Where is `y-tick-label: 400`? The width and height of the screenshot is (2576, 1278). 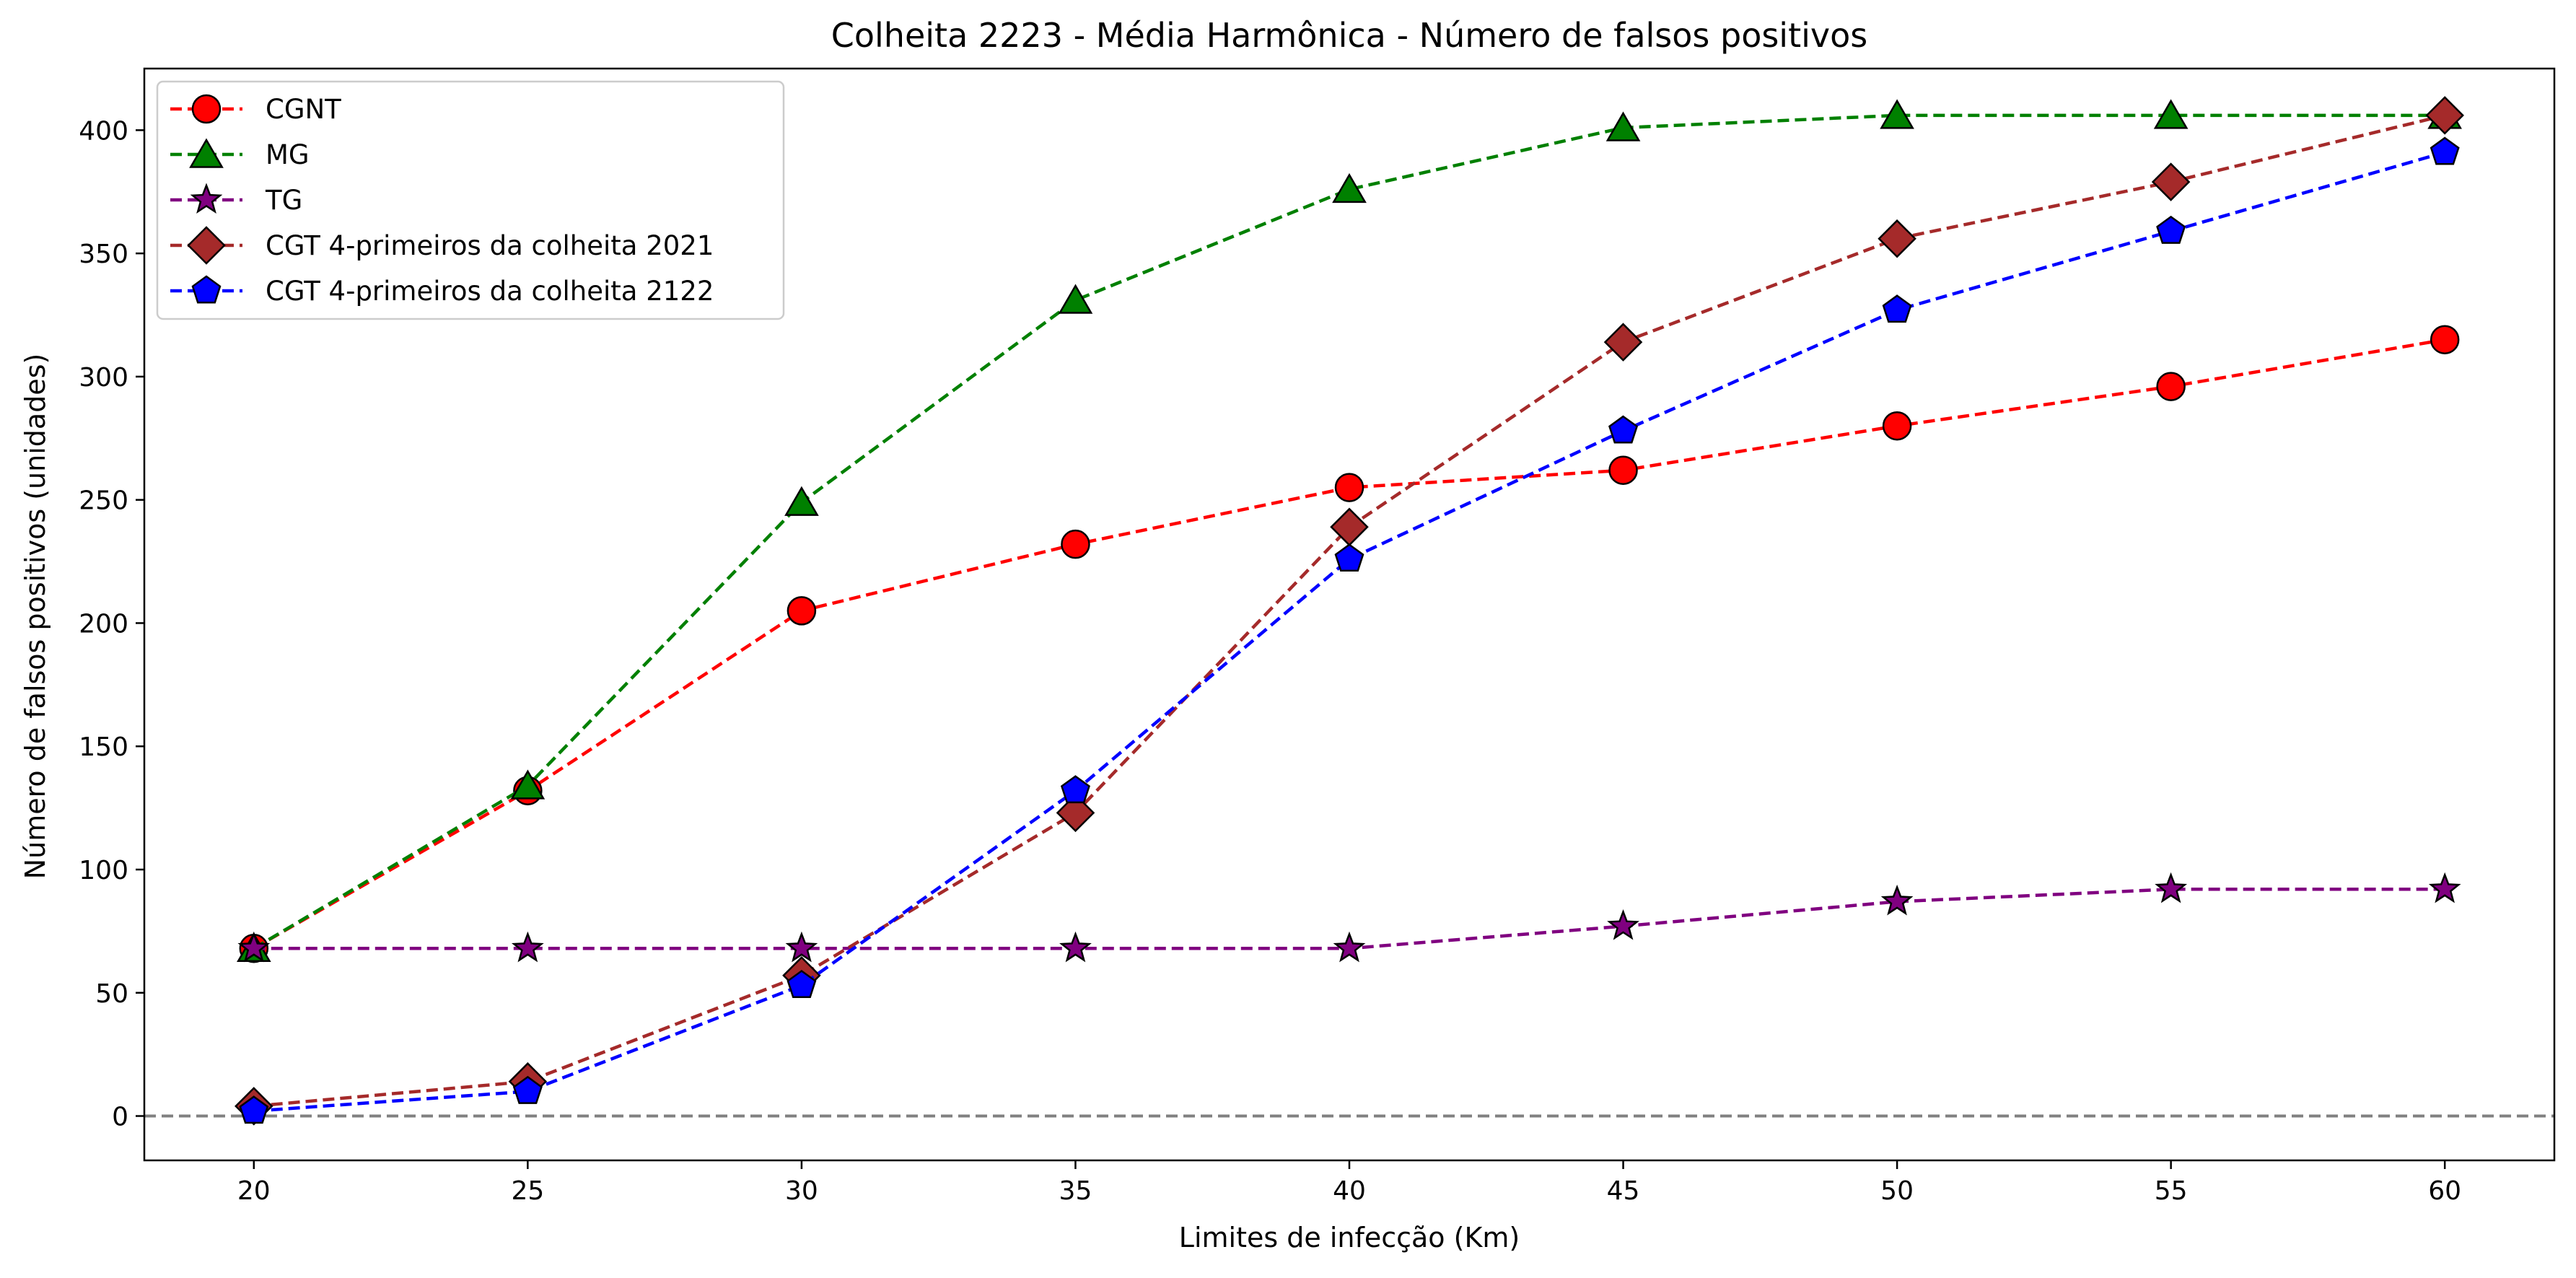
y-tick-label: 400 is located at coordinates (103, 131).